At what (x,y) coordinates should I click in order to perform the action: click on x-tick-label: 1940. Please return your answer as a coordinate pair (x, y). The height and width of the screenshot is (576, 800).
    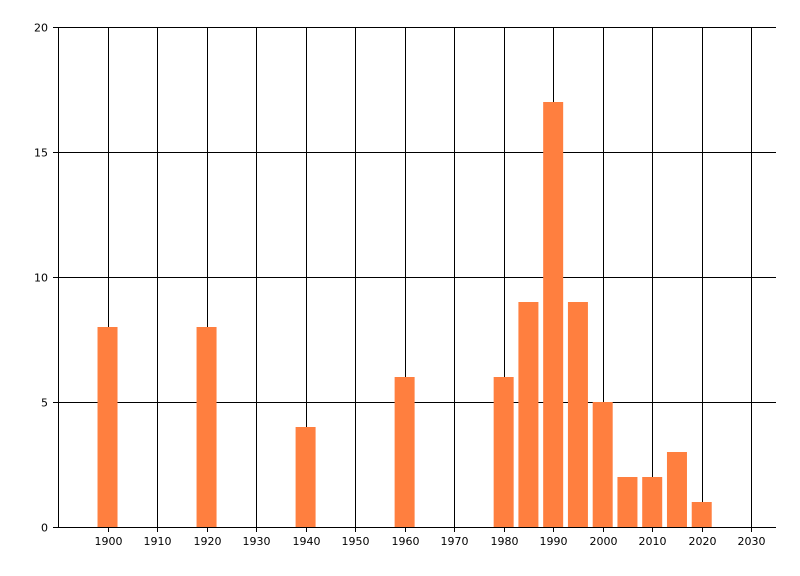
    Looking at the image, I should click on (307, 541).